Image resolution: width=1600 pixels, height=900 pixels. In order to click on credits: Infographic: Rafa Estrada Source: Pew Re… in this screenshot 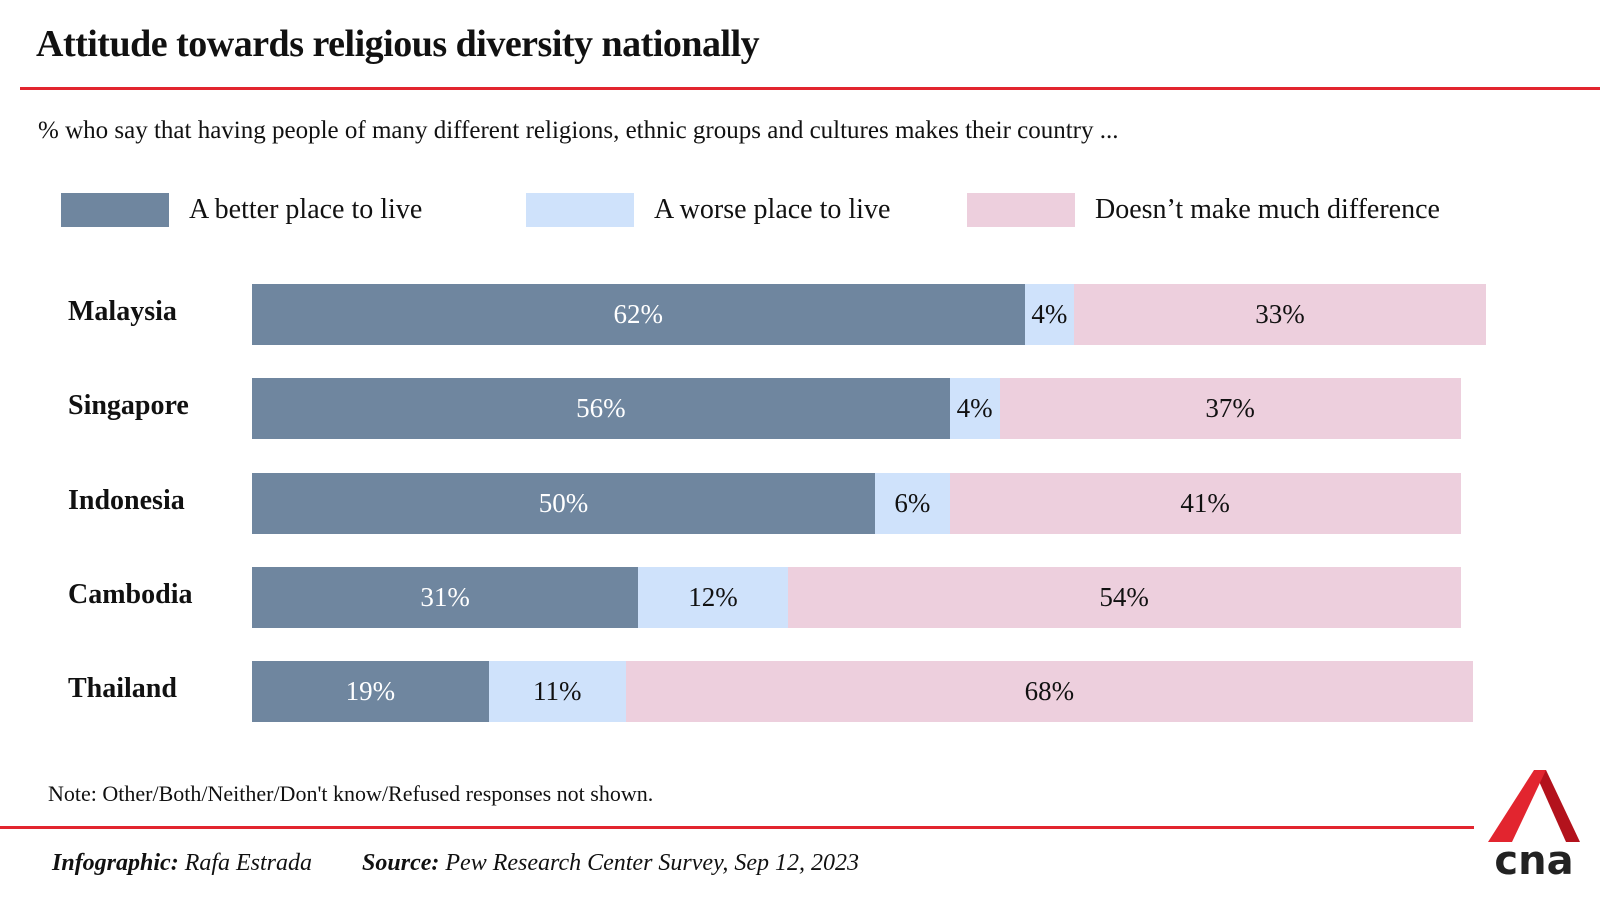, I will do `click(455, 863)`.